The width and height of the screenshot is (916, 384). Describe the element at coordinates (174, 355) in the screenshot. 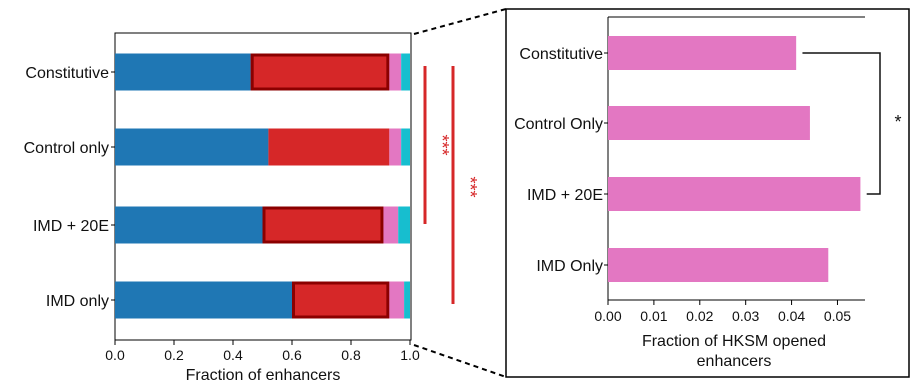

I see `x-tick-label: 0.2` at that location.